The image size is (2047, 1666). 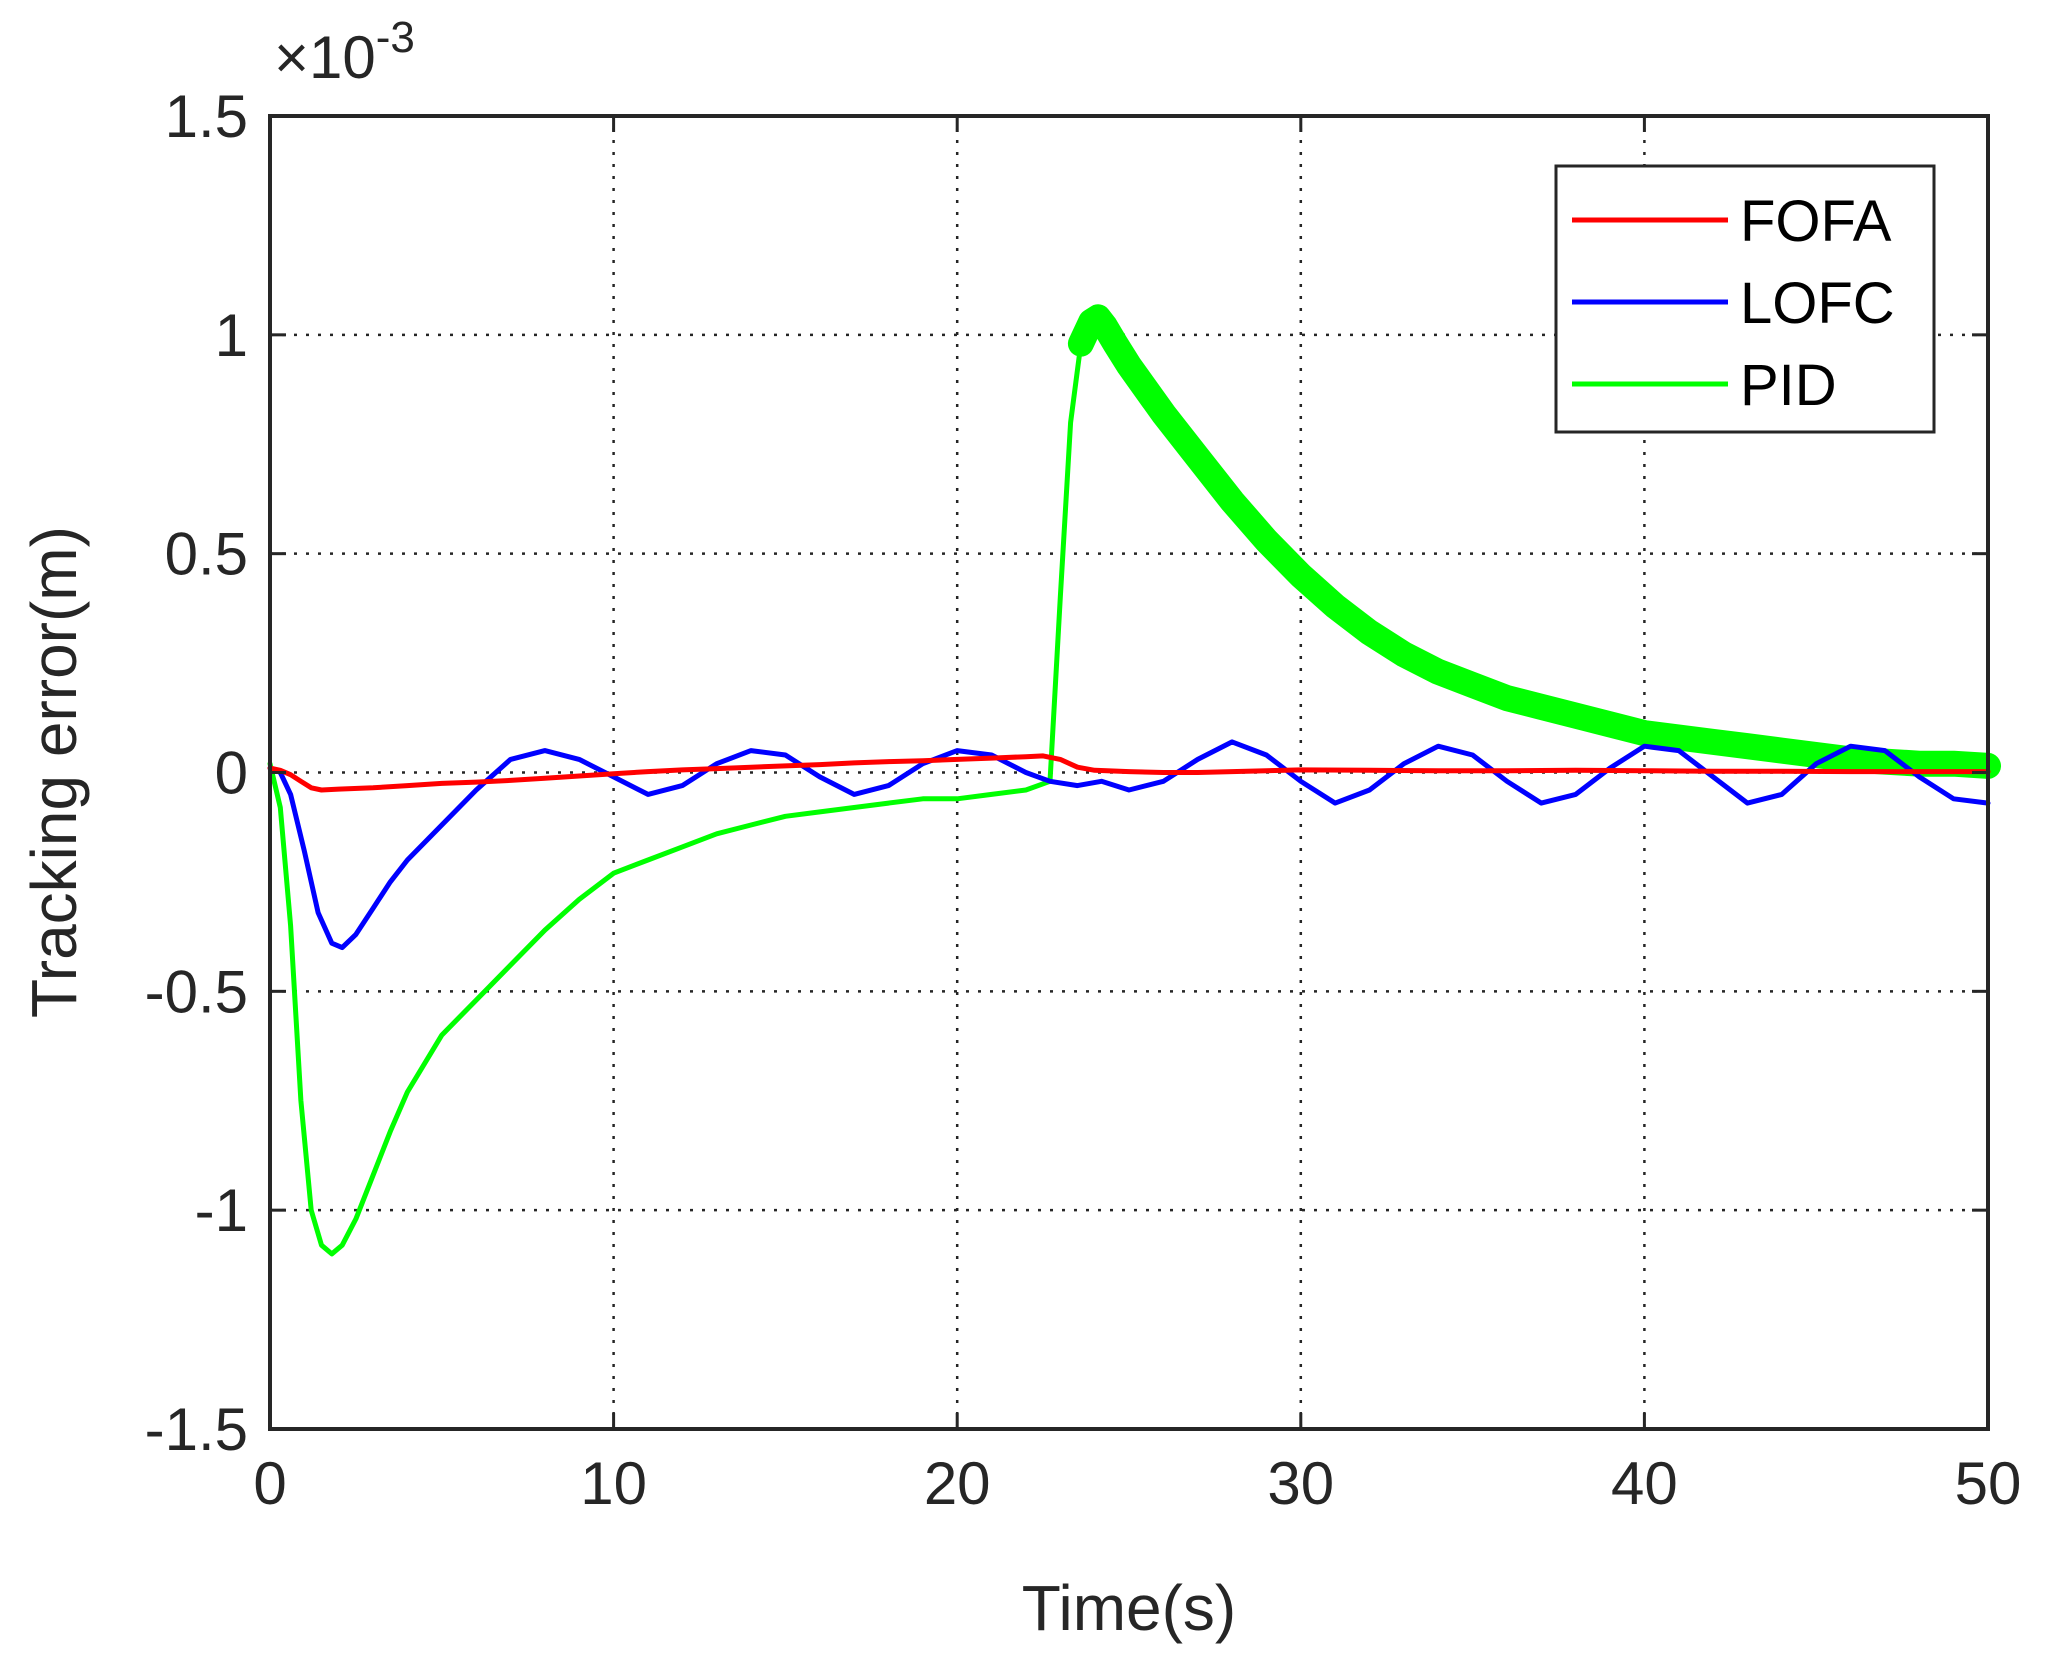 What do you see at coordinates (613, 1483) in the screenshot?
I see `x-tick-label: 10` at bounding box center [613, 1483].